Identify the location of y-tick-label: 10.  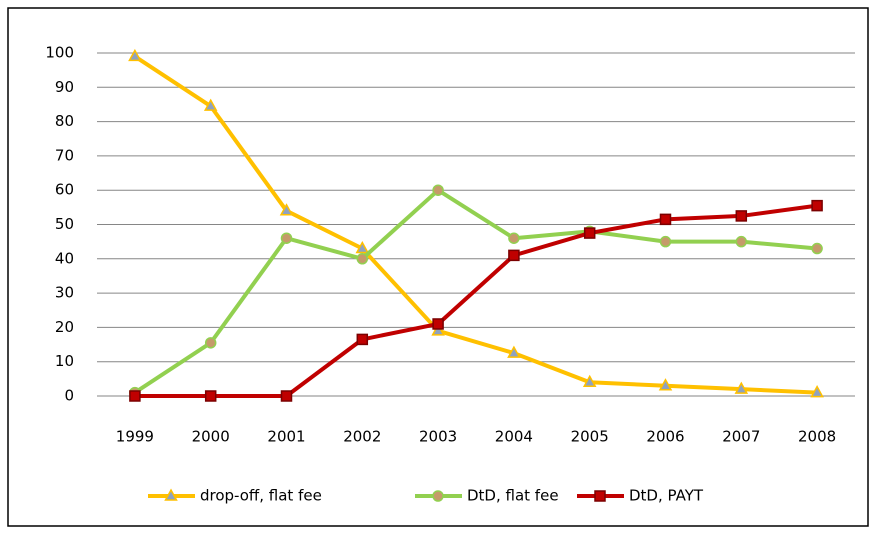
(64, 361).